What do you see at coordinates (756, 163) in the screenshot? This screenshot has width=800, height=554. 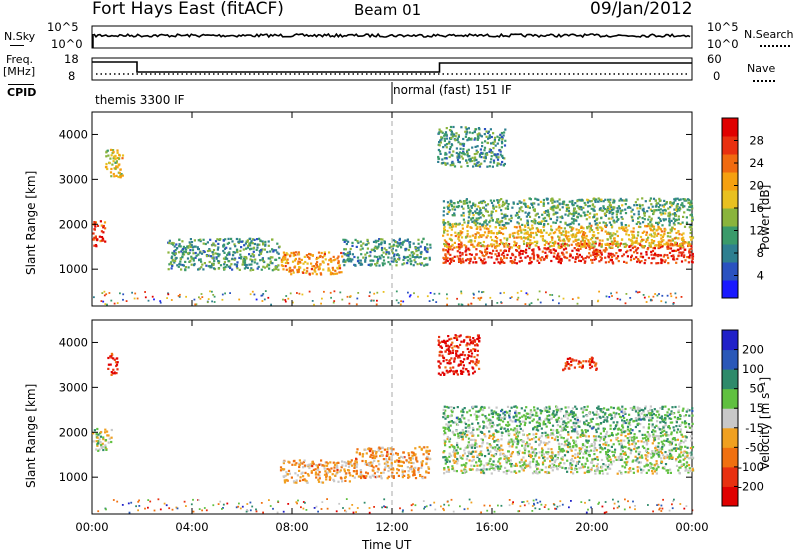 I see `power-panel-cbtick-label-5: 24` at bounding box center [756, 163].